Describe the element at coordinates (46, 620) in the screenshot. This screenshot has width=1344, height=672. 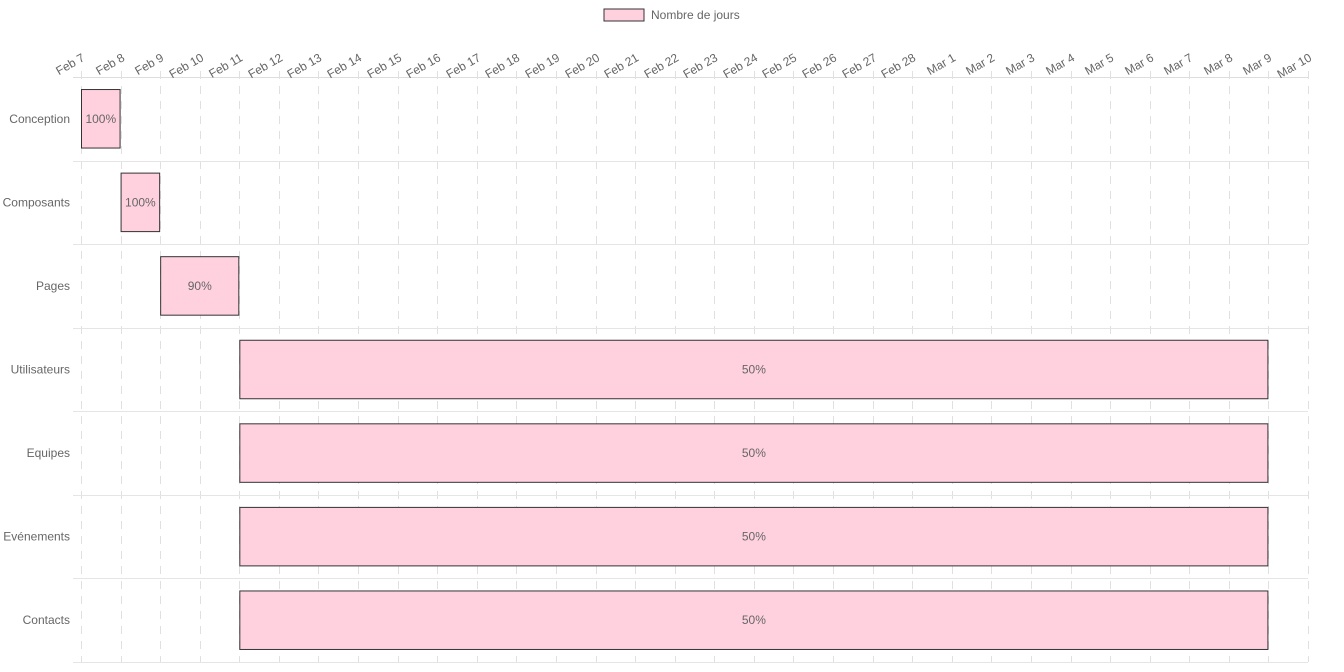
I see `y-tick-label: Contacts` at that location.